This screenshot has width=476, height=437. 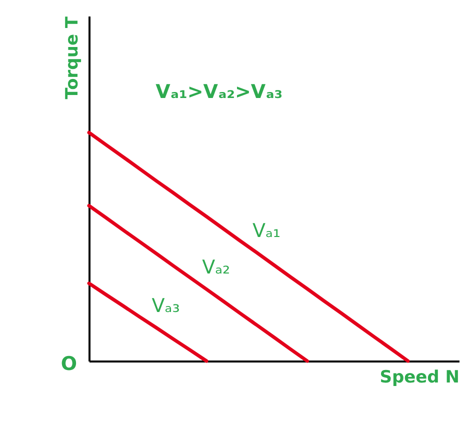 What do you see at coordinates (68, 364) in the screenshot?
I see `text: O` at bounding box center [68, 364].